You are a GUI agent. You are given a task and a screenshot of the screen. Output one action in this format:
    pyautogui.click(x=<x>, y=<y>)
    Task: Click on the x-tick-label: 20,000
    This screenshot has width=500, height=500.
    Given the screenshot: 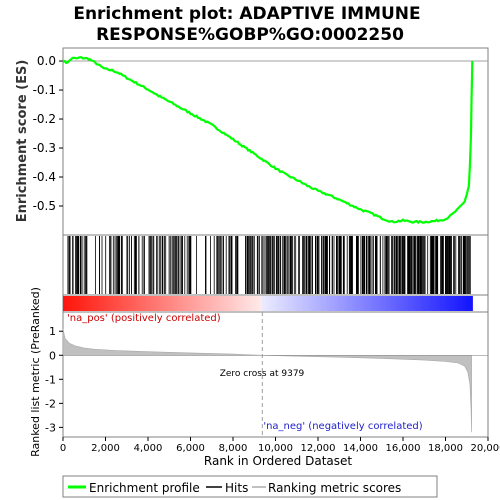 What is the action you would take?
    pyautogui.click(x=485, y=448)
    